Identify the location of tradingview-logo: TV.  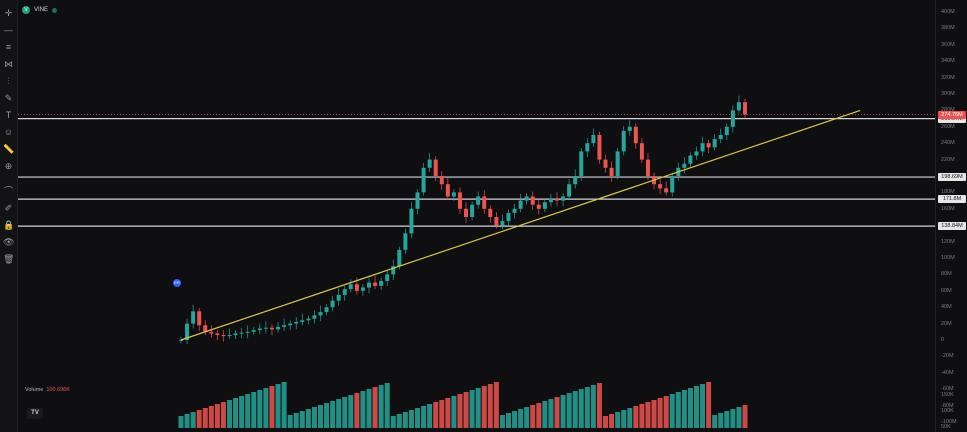
(35, 413).